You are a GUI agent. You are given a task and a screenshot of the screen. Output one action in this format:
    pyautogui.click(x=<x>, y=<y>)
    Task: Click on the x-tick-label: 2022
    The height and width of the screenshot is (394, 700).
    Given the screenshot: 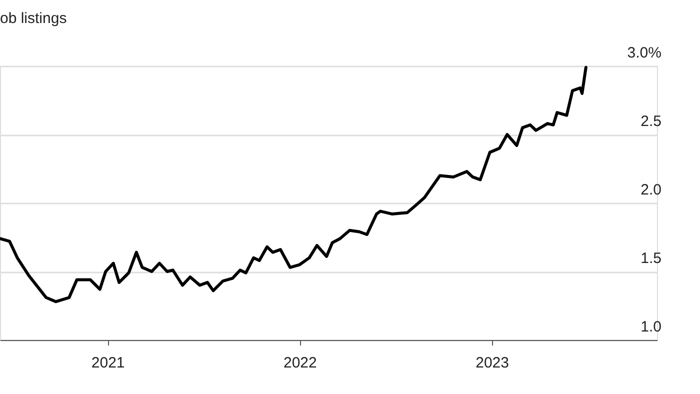 What is the action you would take?
    pyautogui.click(x=300, y=363)
    